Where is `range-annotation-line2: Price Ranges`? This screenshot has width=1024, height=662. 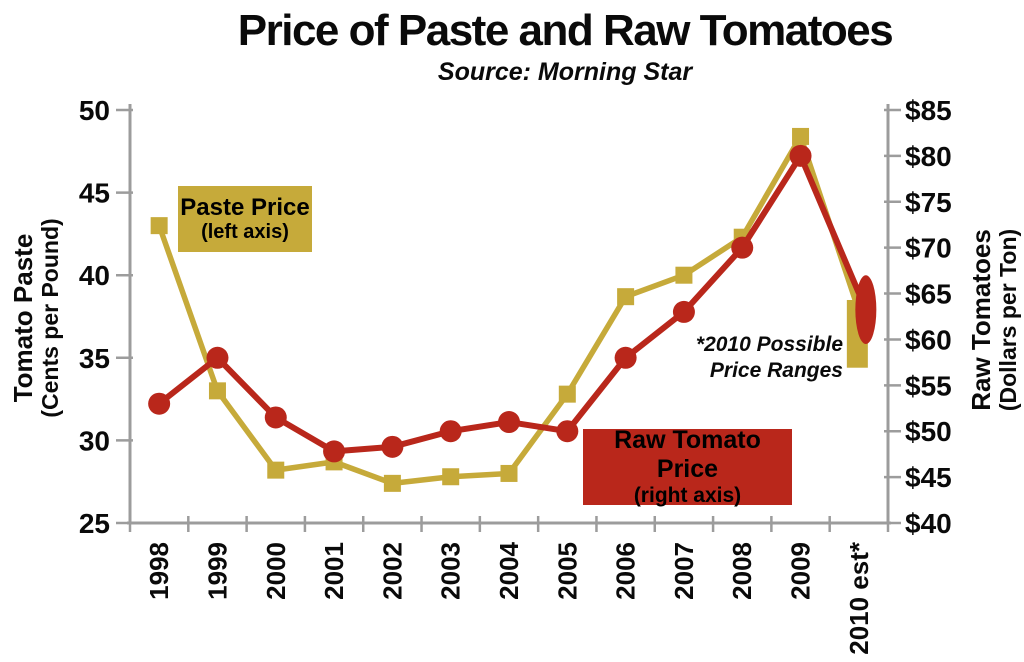
range-annotation-line2: Price Ranges is located at coordinates (776, 370).